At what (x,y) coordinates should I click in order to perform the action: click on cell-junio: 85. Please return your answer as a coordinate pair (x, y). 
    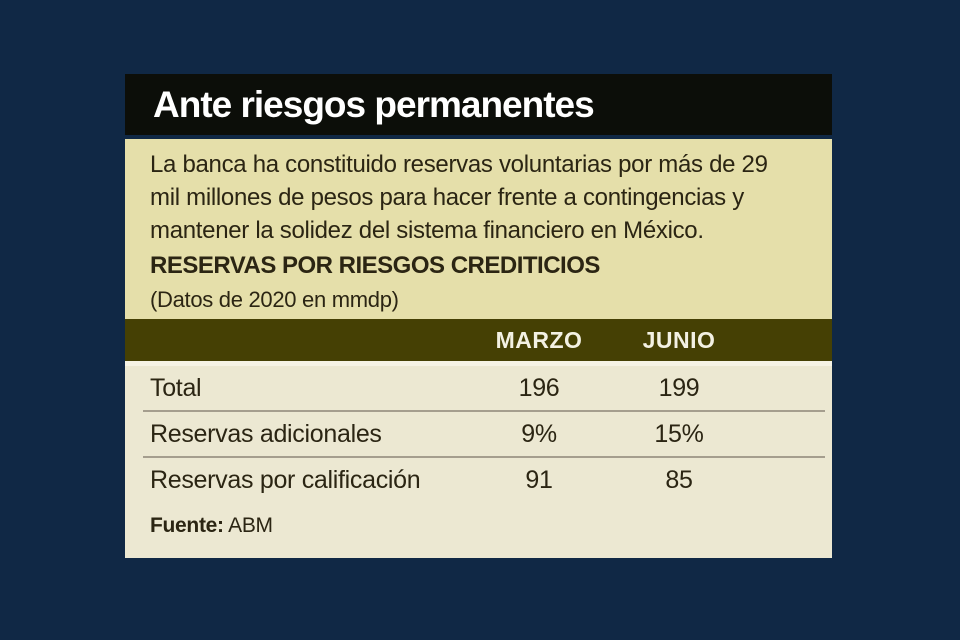
    Looking at the image, I should click on (679, 479).